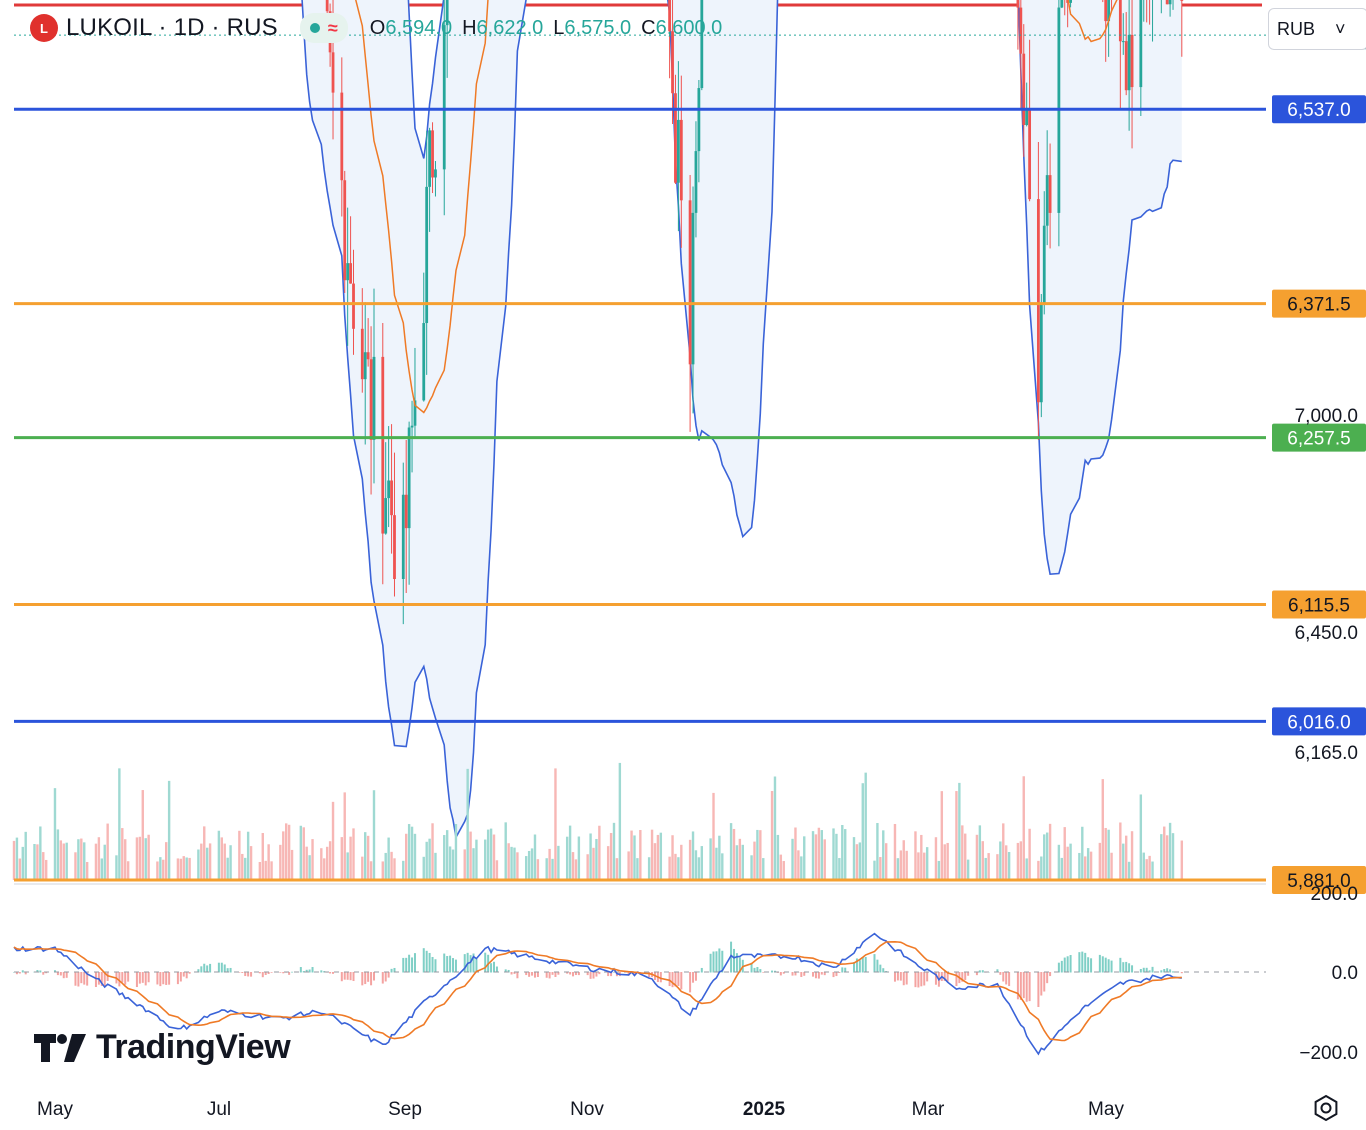 The width and height of the screenshot is (1366, 1130). I want to click on y-axis-tick-label: −200.0, so click(1328, 1053).